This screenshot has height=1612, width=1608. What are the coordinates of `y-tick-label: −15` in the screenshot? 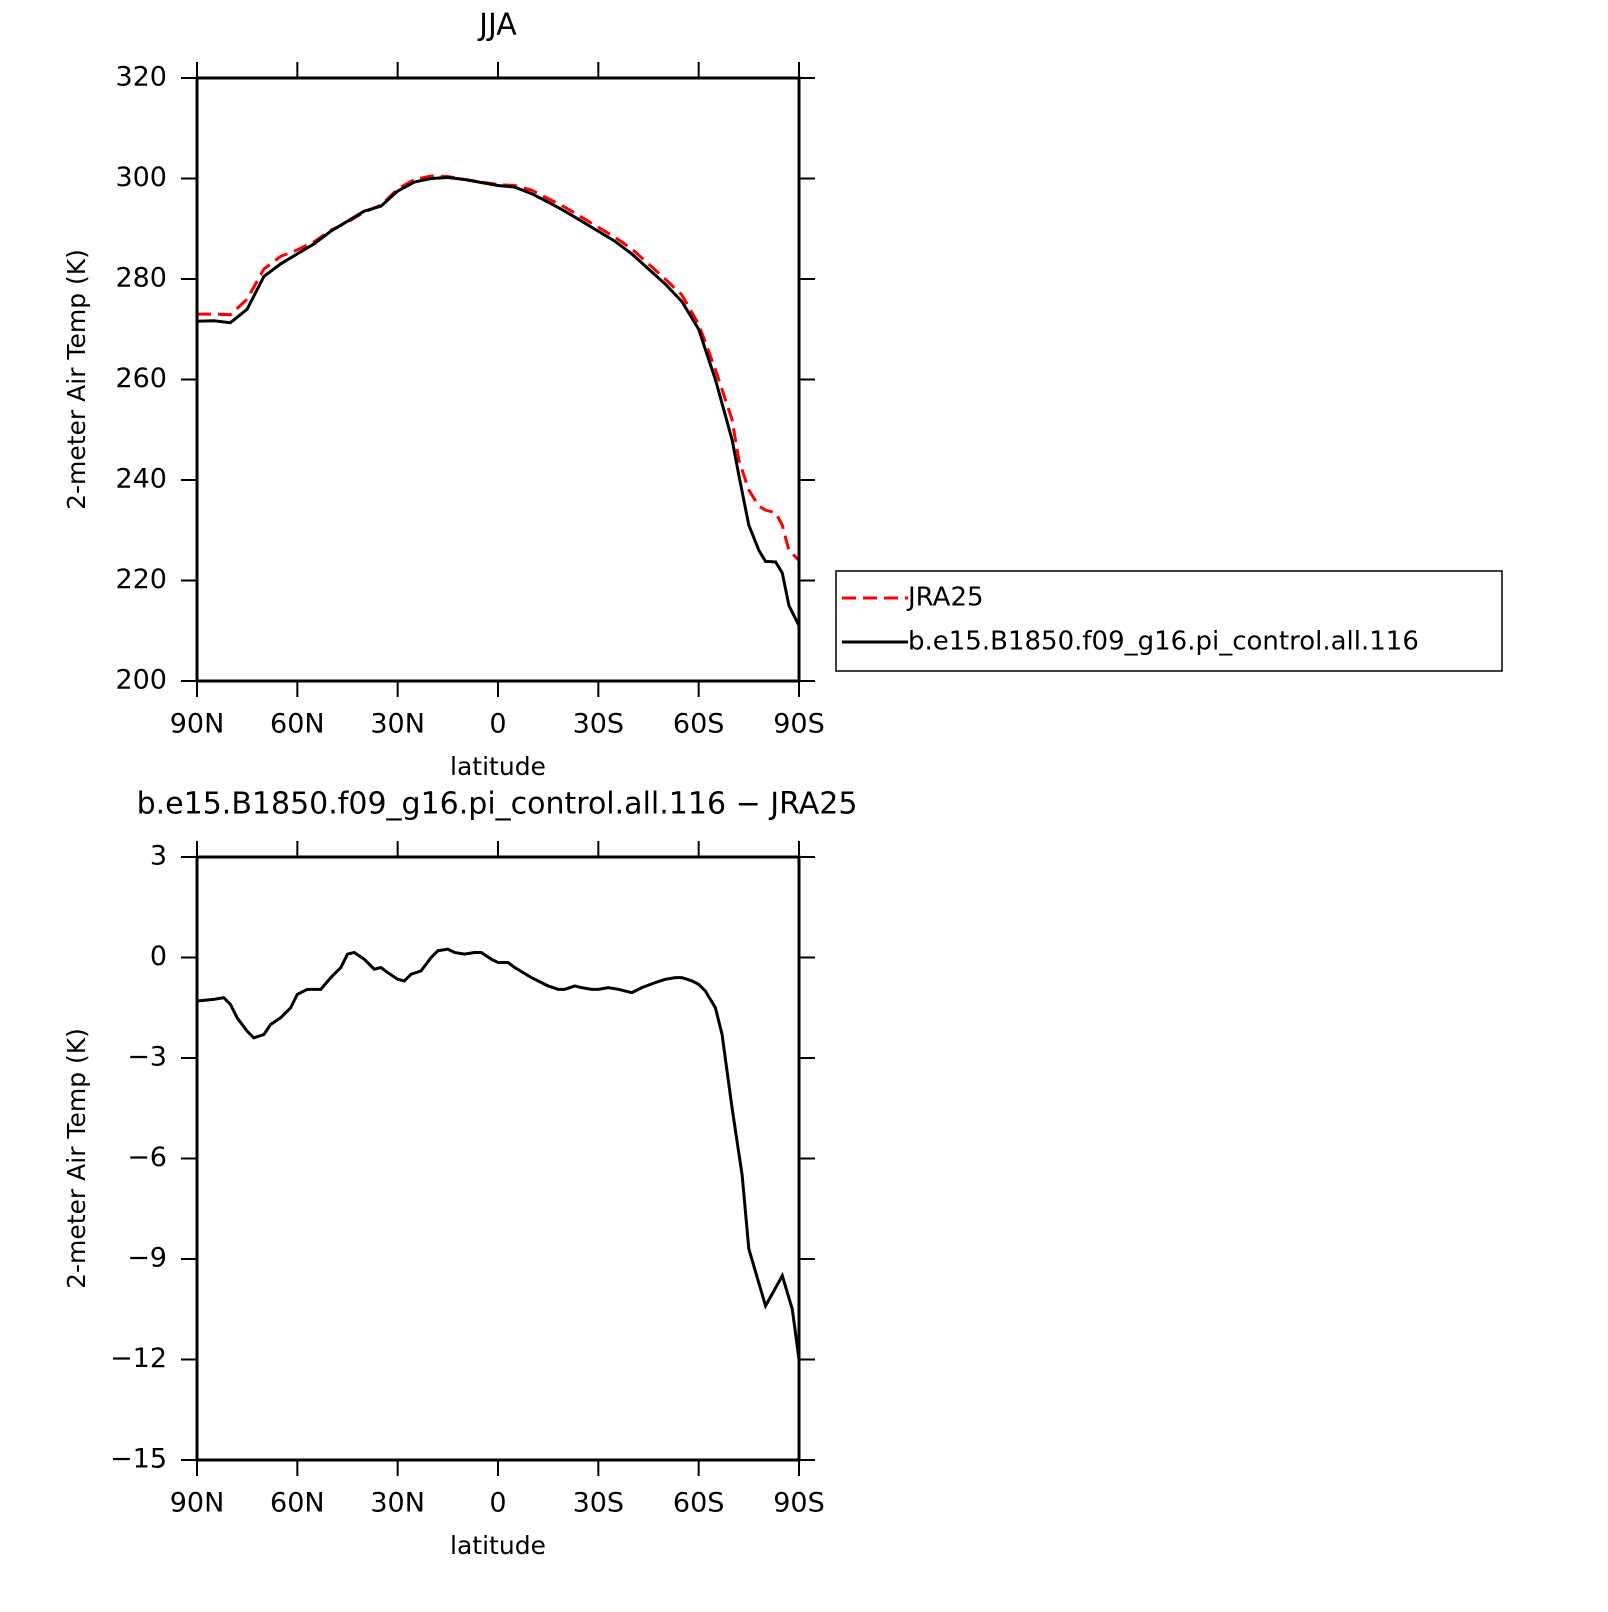 It's located at (138, 1459).